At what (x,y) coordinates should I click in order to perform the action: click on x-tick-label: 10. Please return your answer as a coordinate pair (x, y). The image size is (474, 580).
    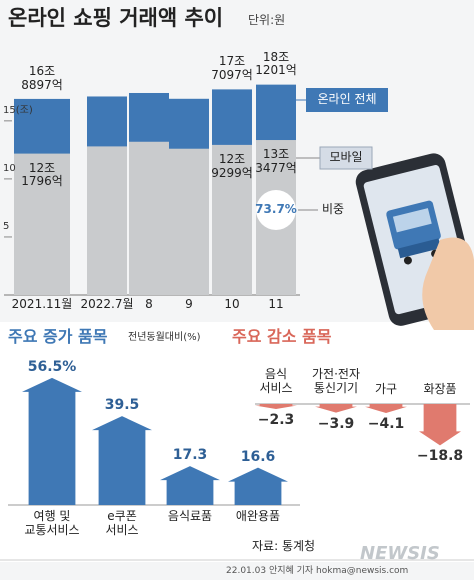
    Looking at the image, I should click on (232, 304).